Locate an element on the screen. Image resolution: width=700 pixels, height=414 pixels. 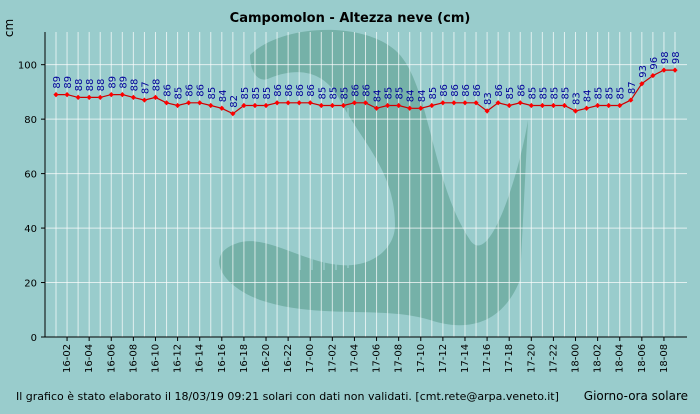
x-tick-label: 18-08 is located at coordinates (664, 358).